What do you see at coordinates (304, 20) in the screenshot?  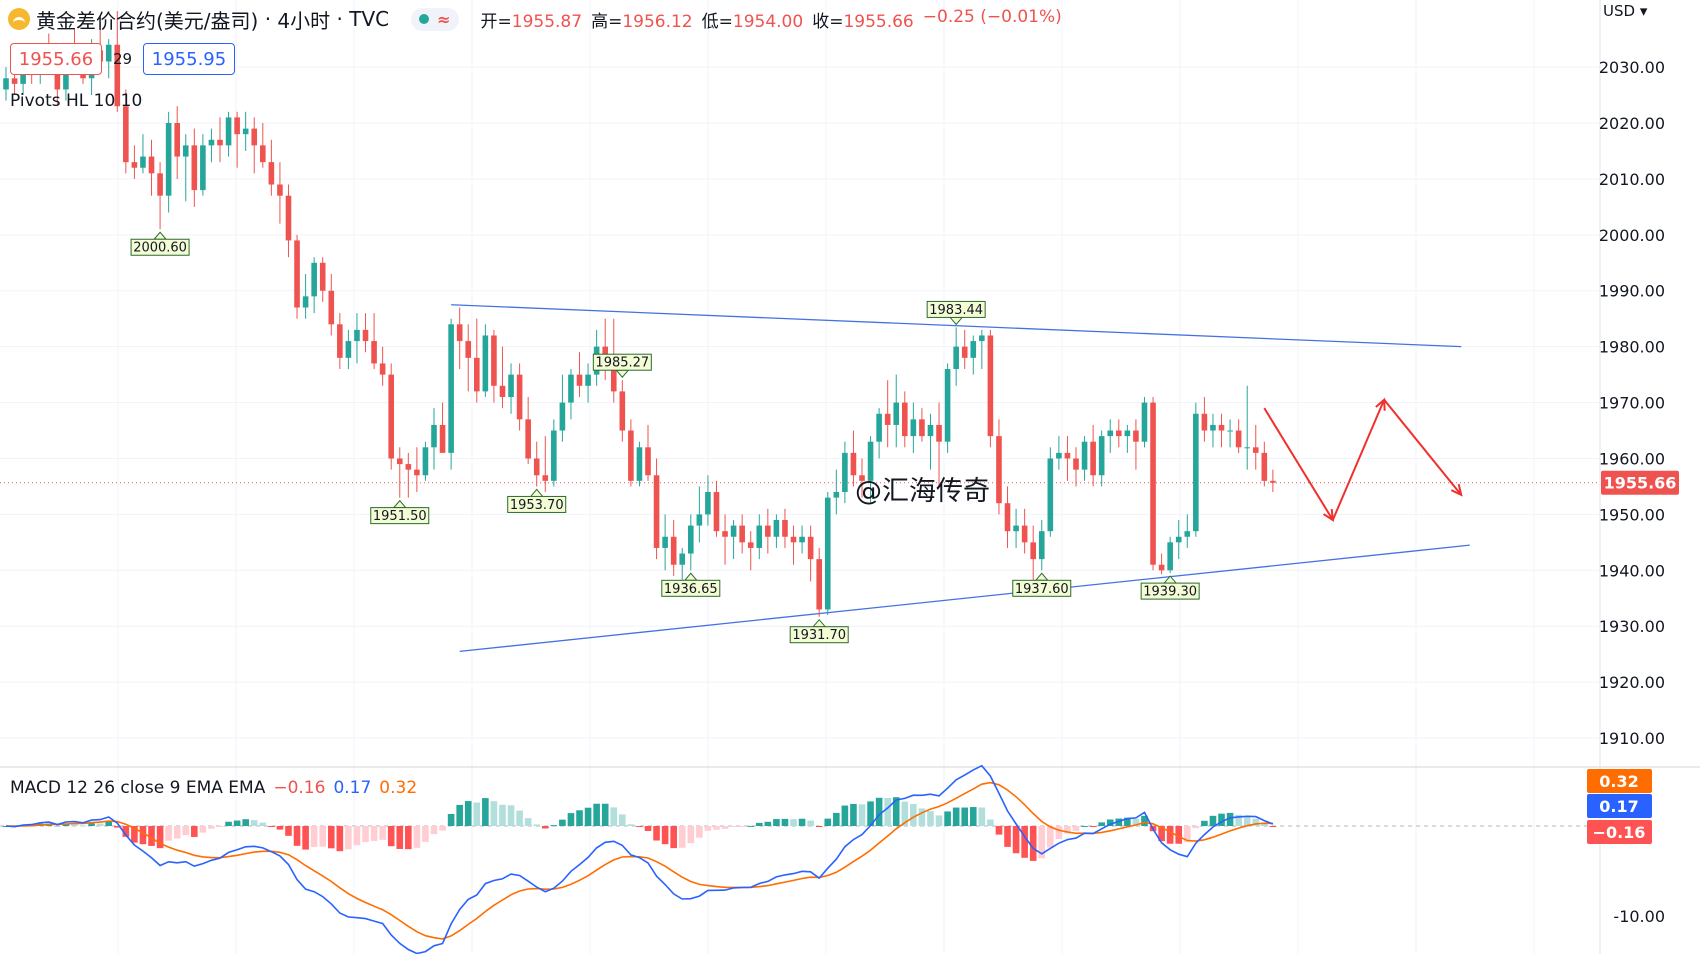 I see `interval-label: 4小时` at bounding box center [304, 20].